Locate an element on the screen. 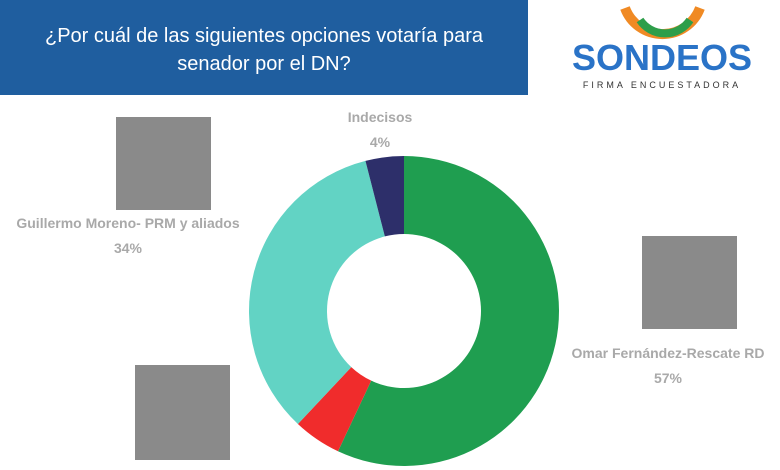  logo-name: SONDEOS is located at coordinates (662, 57).